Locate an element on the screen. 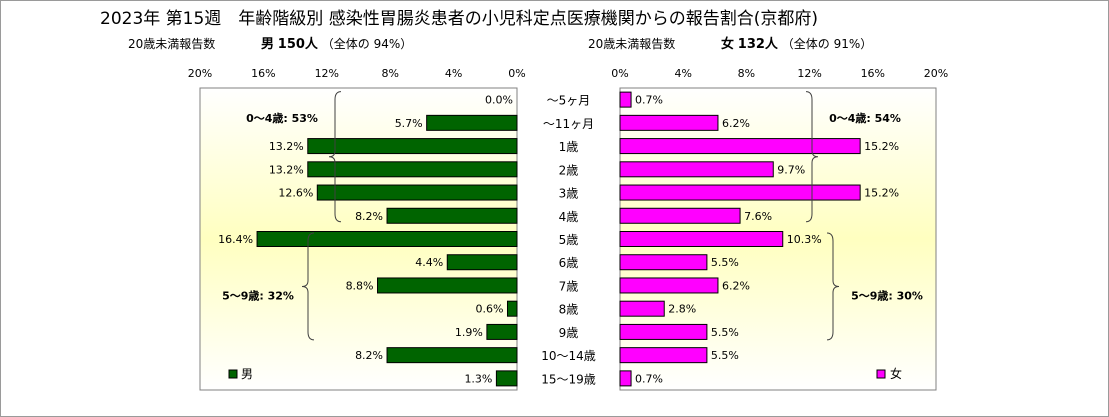 The width and height of the screenshot is (1109, 417). category-label: 4歳 is located at coordinates (569, 217).